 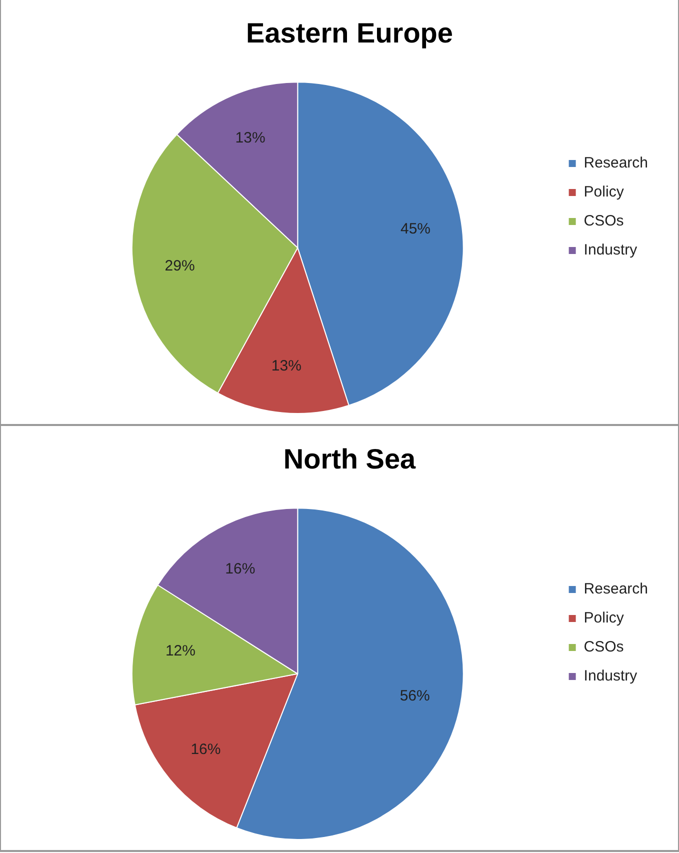 What do you see at coordinates (349, 459) in the screenshot?
I see `chart-title: North Sea` at bounding box center [349, 459].